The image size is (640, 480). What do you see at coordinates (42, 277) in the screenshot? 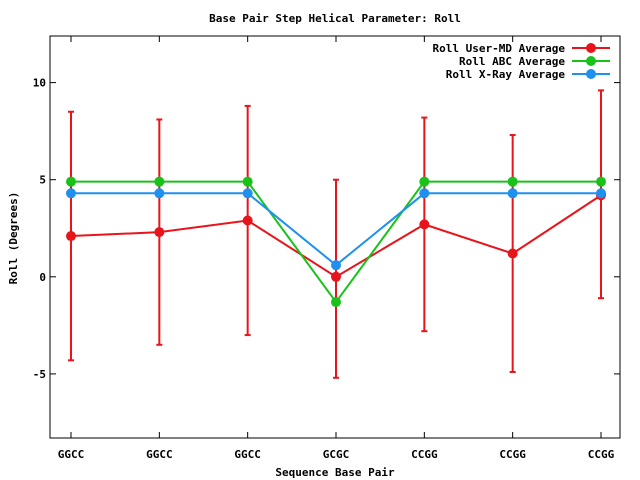
I see `y-tick-label: 0` at bounding box center [42, 277].